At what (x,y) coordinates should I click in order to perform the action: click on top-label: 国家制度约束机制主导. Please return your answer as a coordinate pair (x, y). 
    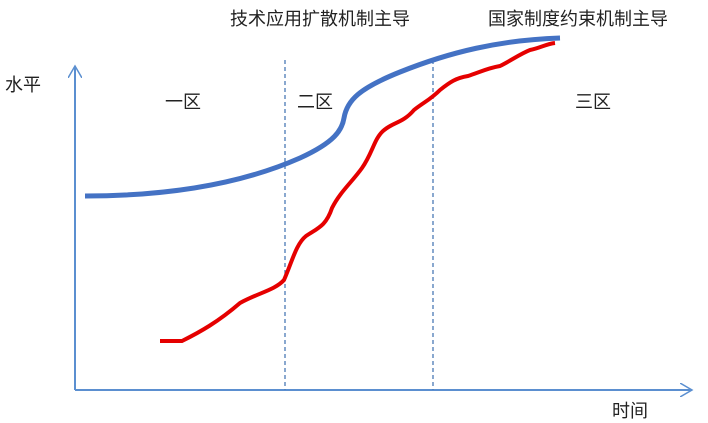
    Looking at the image, I should click on (578, 19).